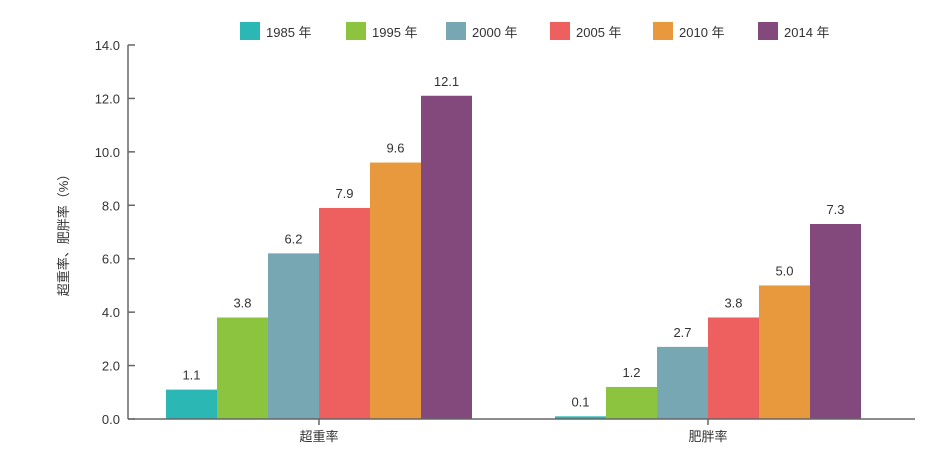 Image resolution: width=951 pixels, height=456 pixels. I want to click on data-label: 2.7, so click(682, 332).